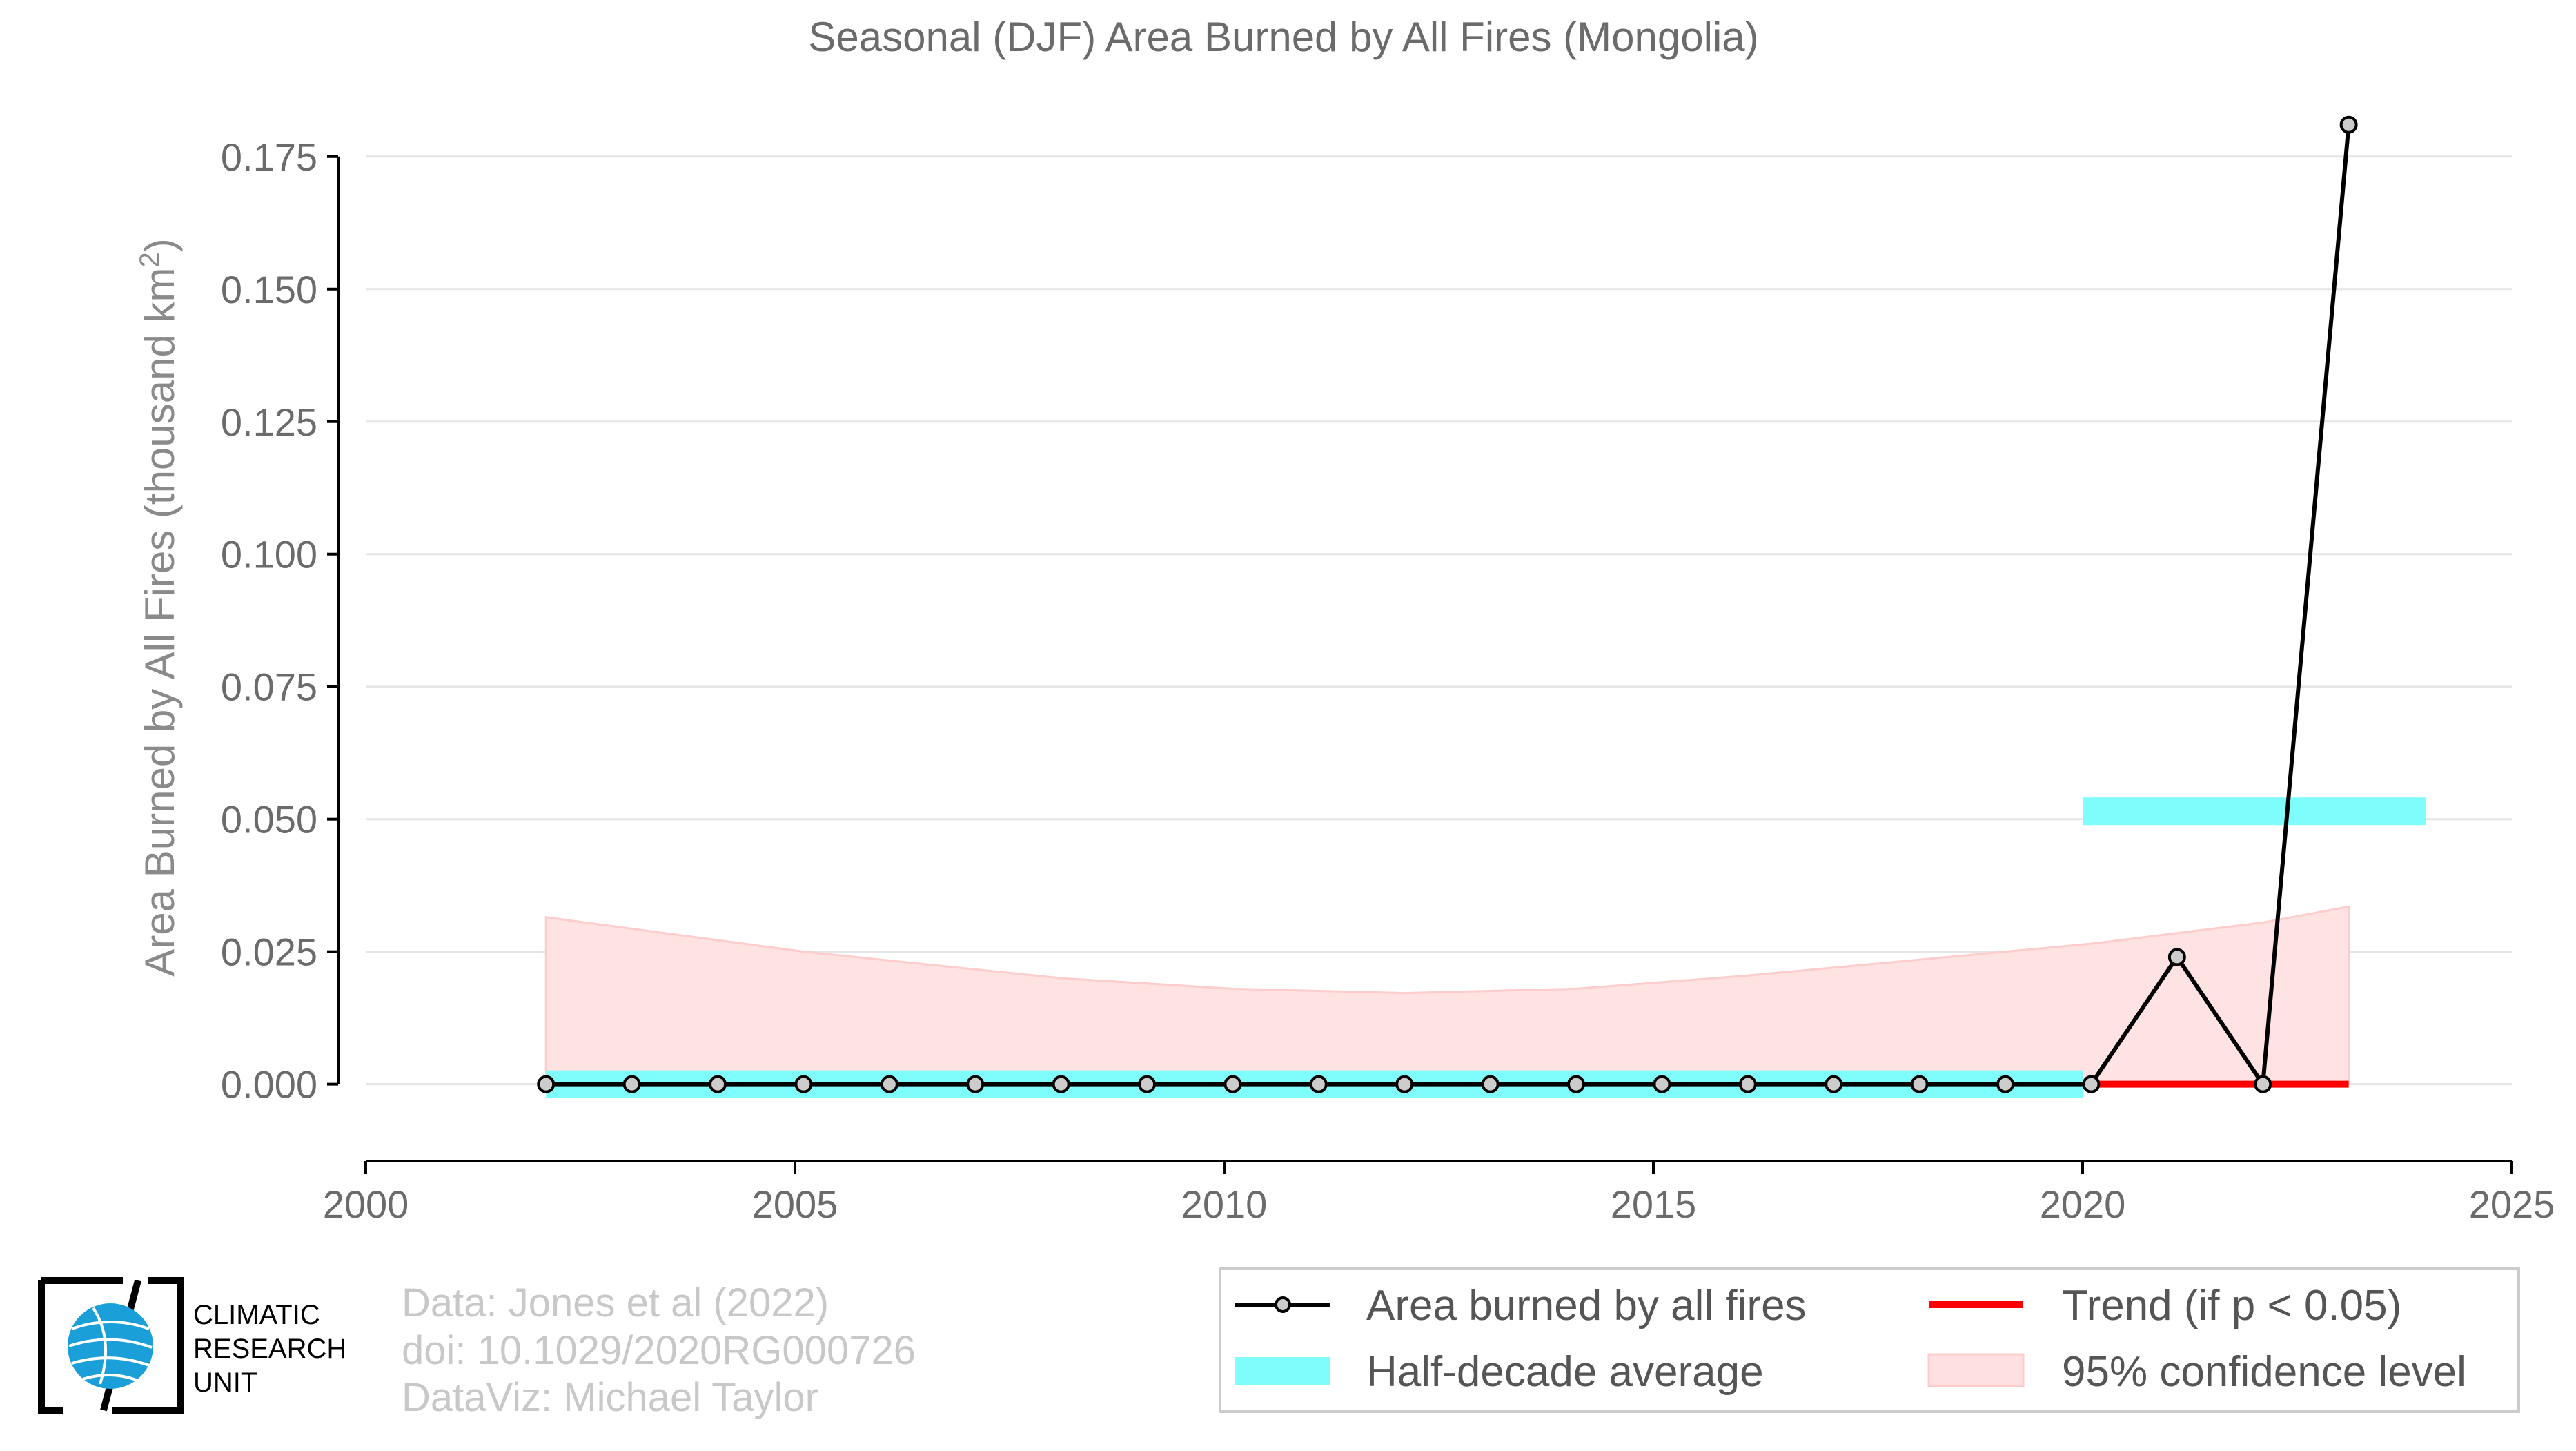  I want to click on x-tick-label: 2025, so click(2512, 1204).